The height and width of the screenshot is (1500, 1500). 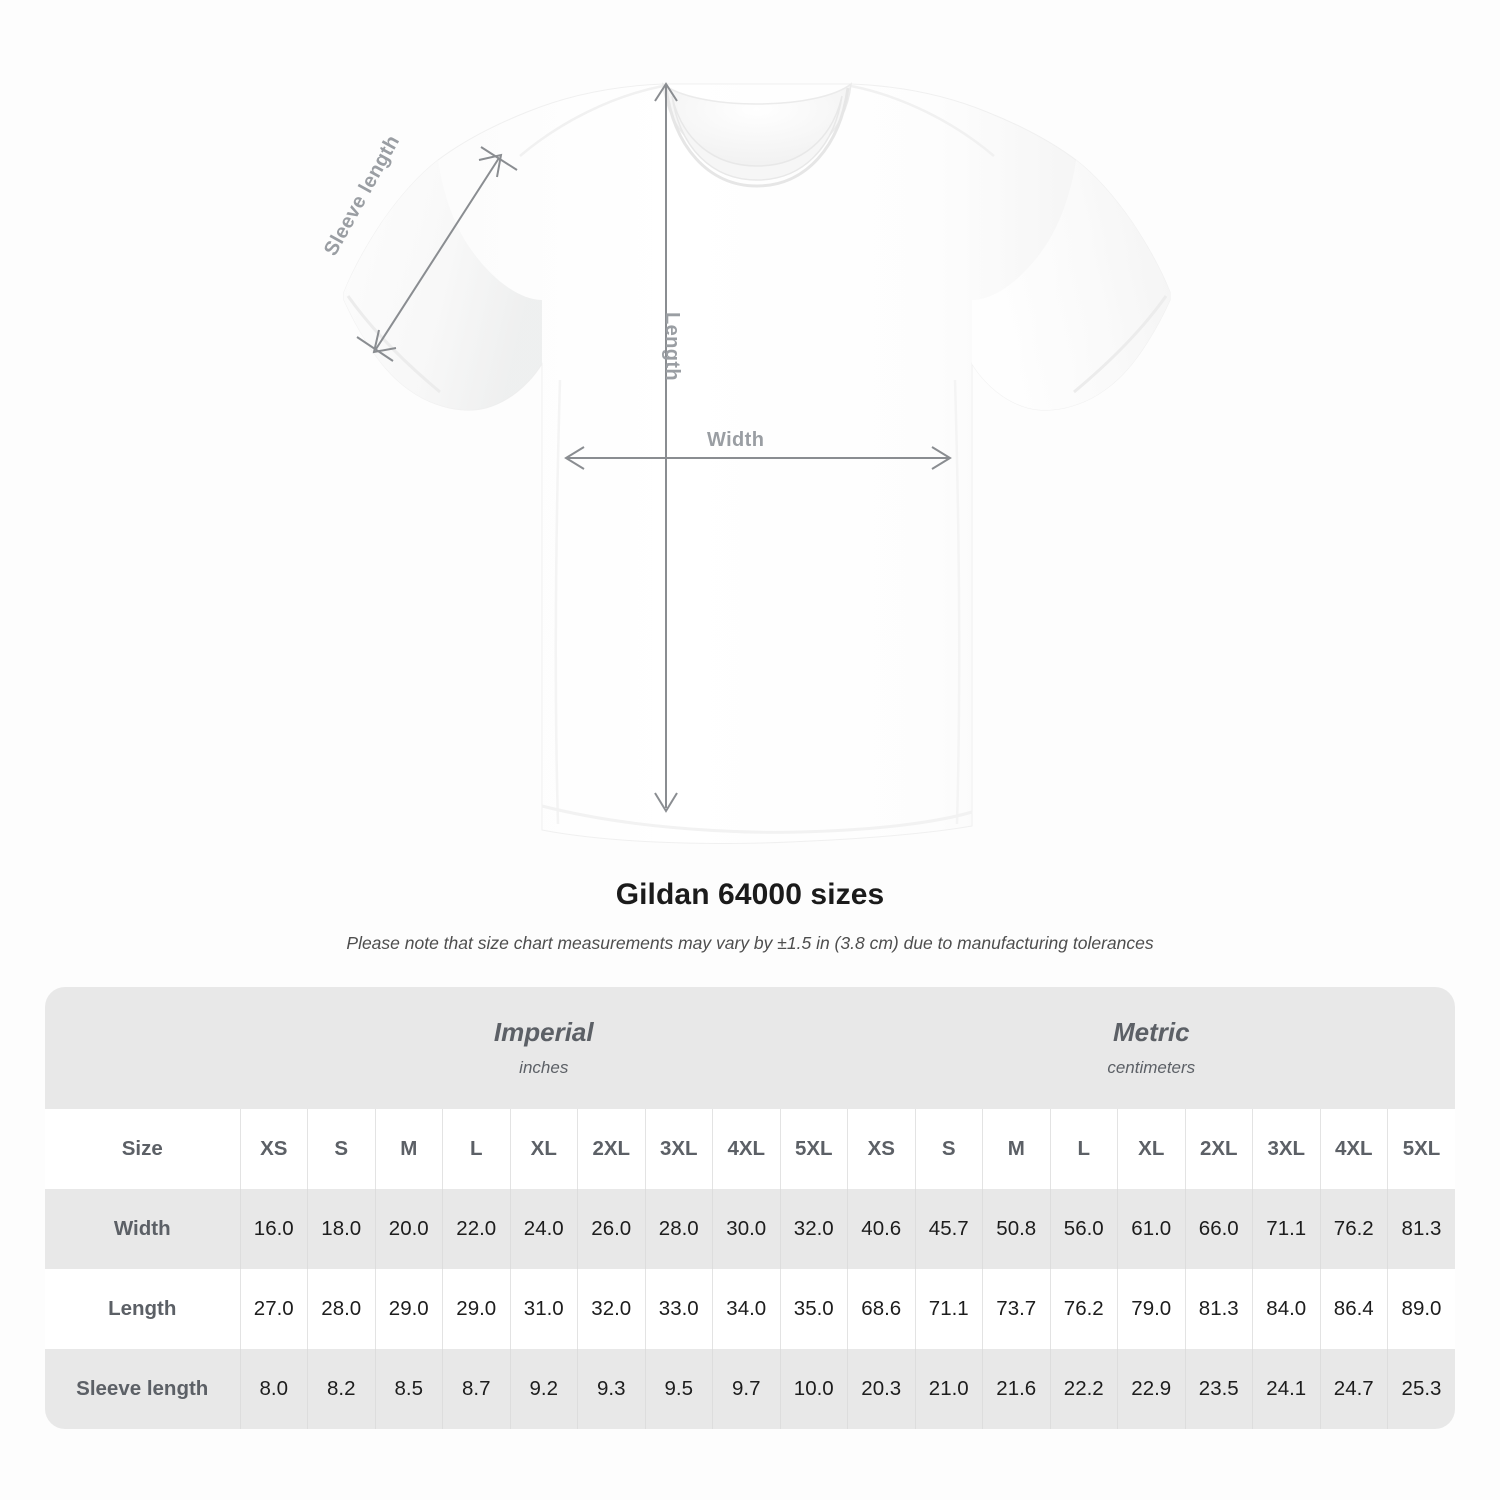 I want to click on size-cell-16: 4XL, so click(x=1354, y=1149).